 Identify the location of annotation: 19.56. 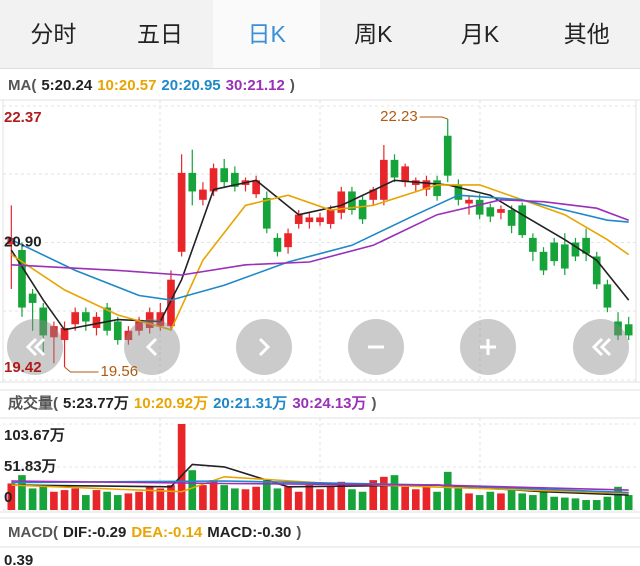
(120, 371).